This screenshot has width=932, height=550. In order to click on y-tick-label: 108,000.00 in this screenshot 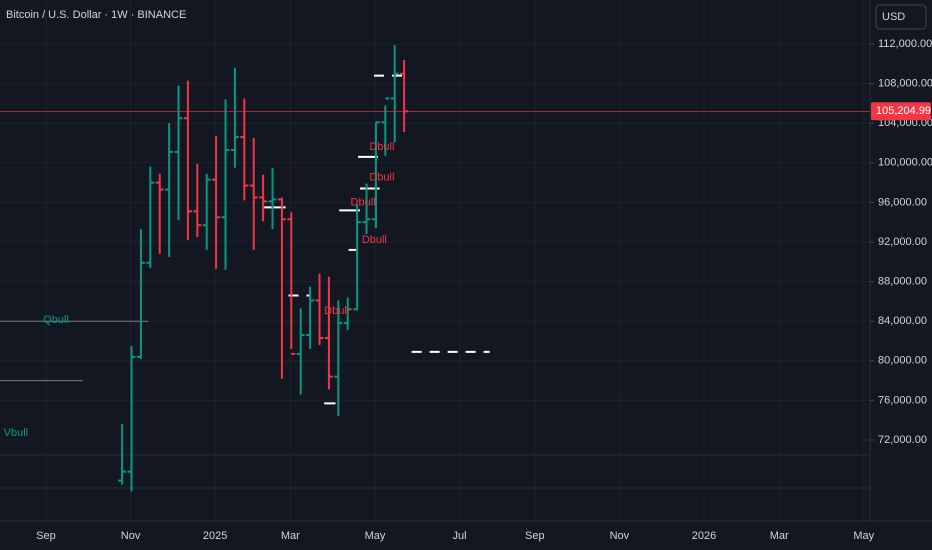, I will do `click(905, 84)`.